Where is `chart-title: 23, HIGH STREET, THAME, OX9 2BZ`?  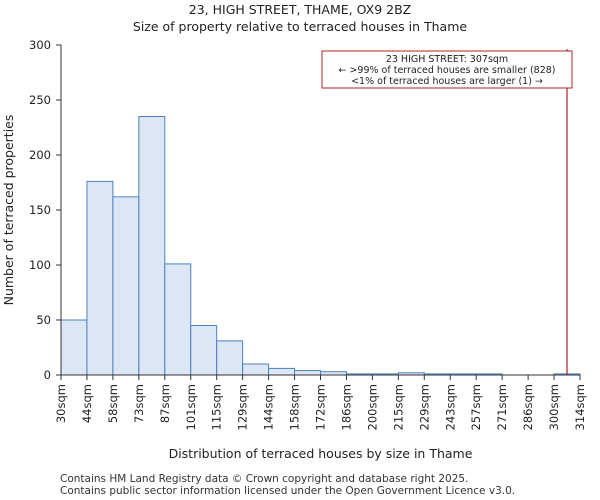 chart-title: 23, HIGH STREET, THAME, OX9 2BZ is located at coordinates (300, 9).